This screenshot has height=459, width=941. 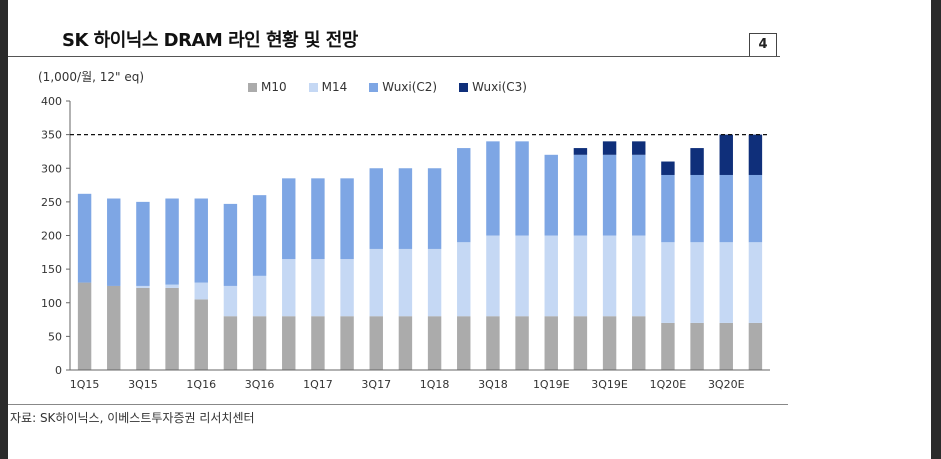 I want to click on legend-item-wuxi-c2: Wuxi(C2), so click(x=403, y=87).